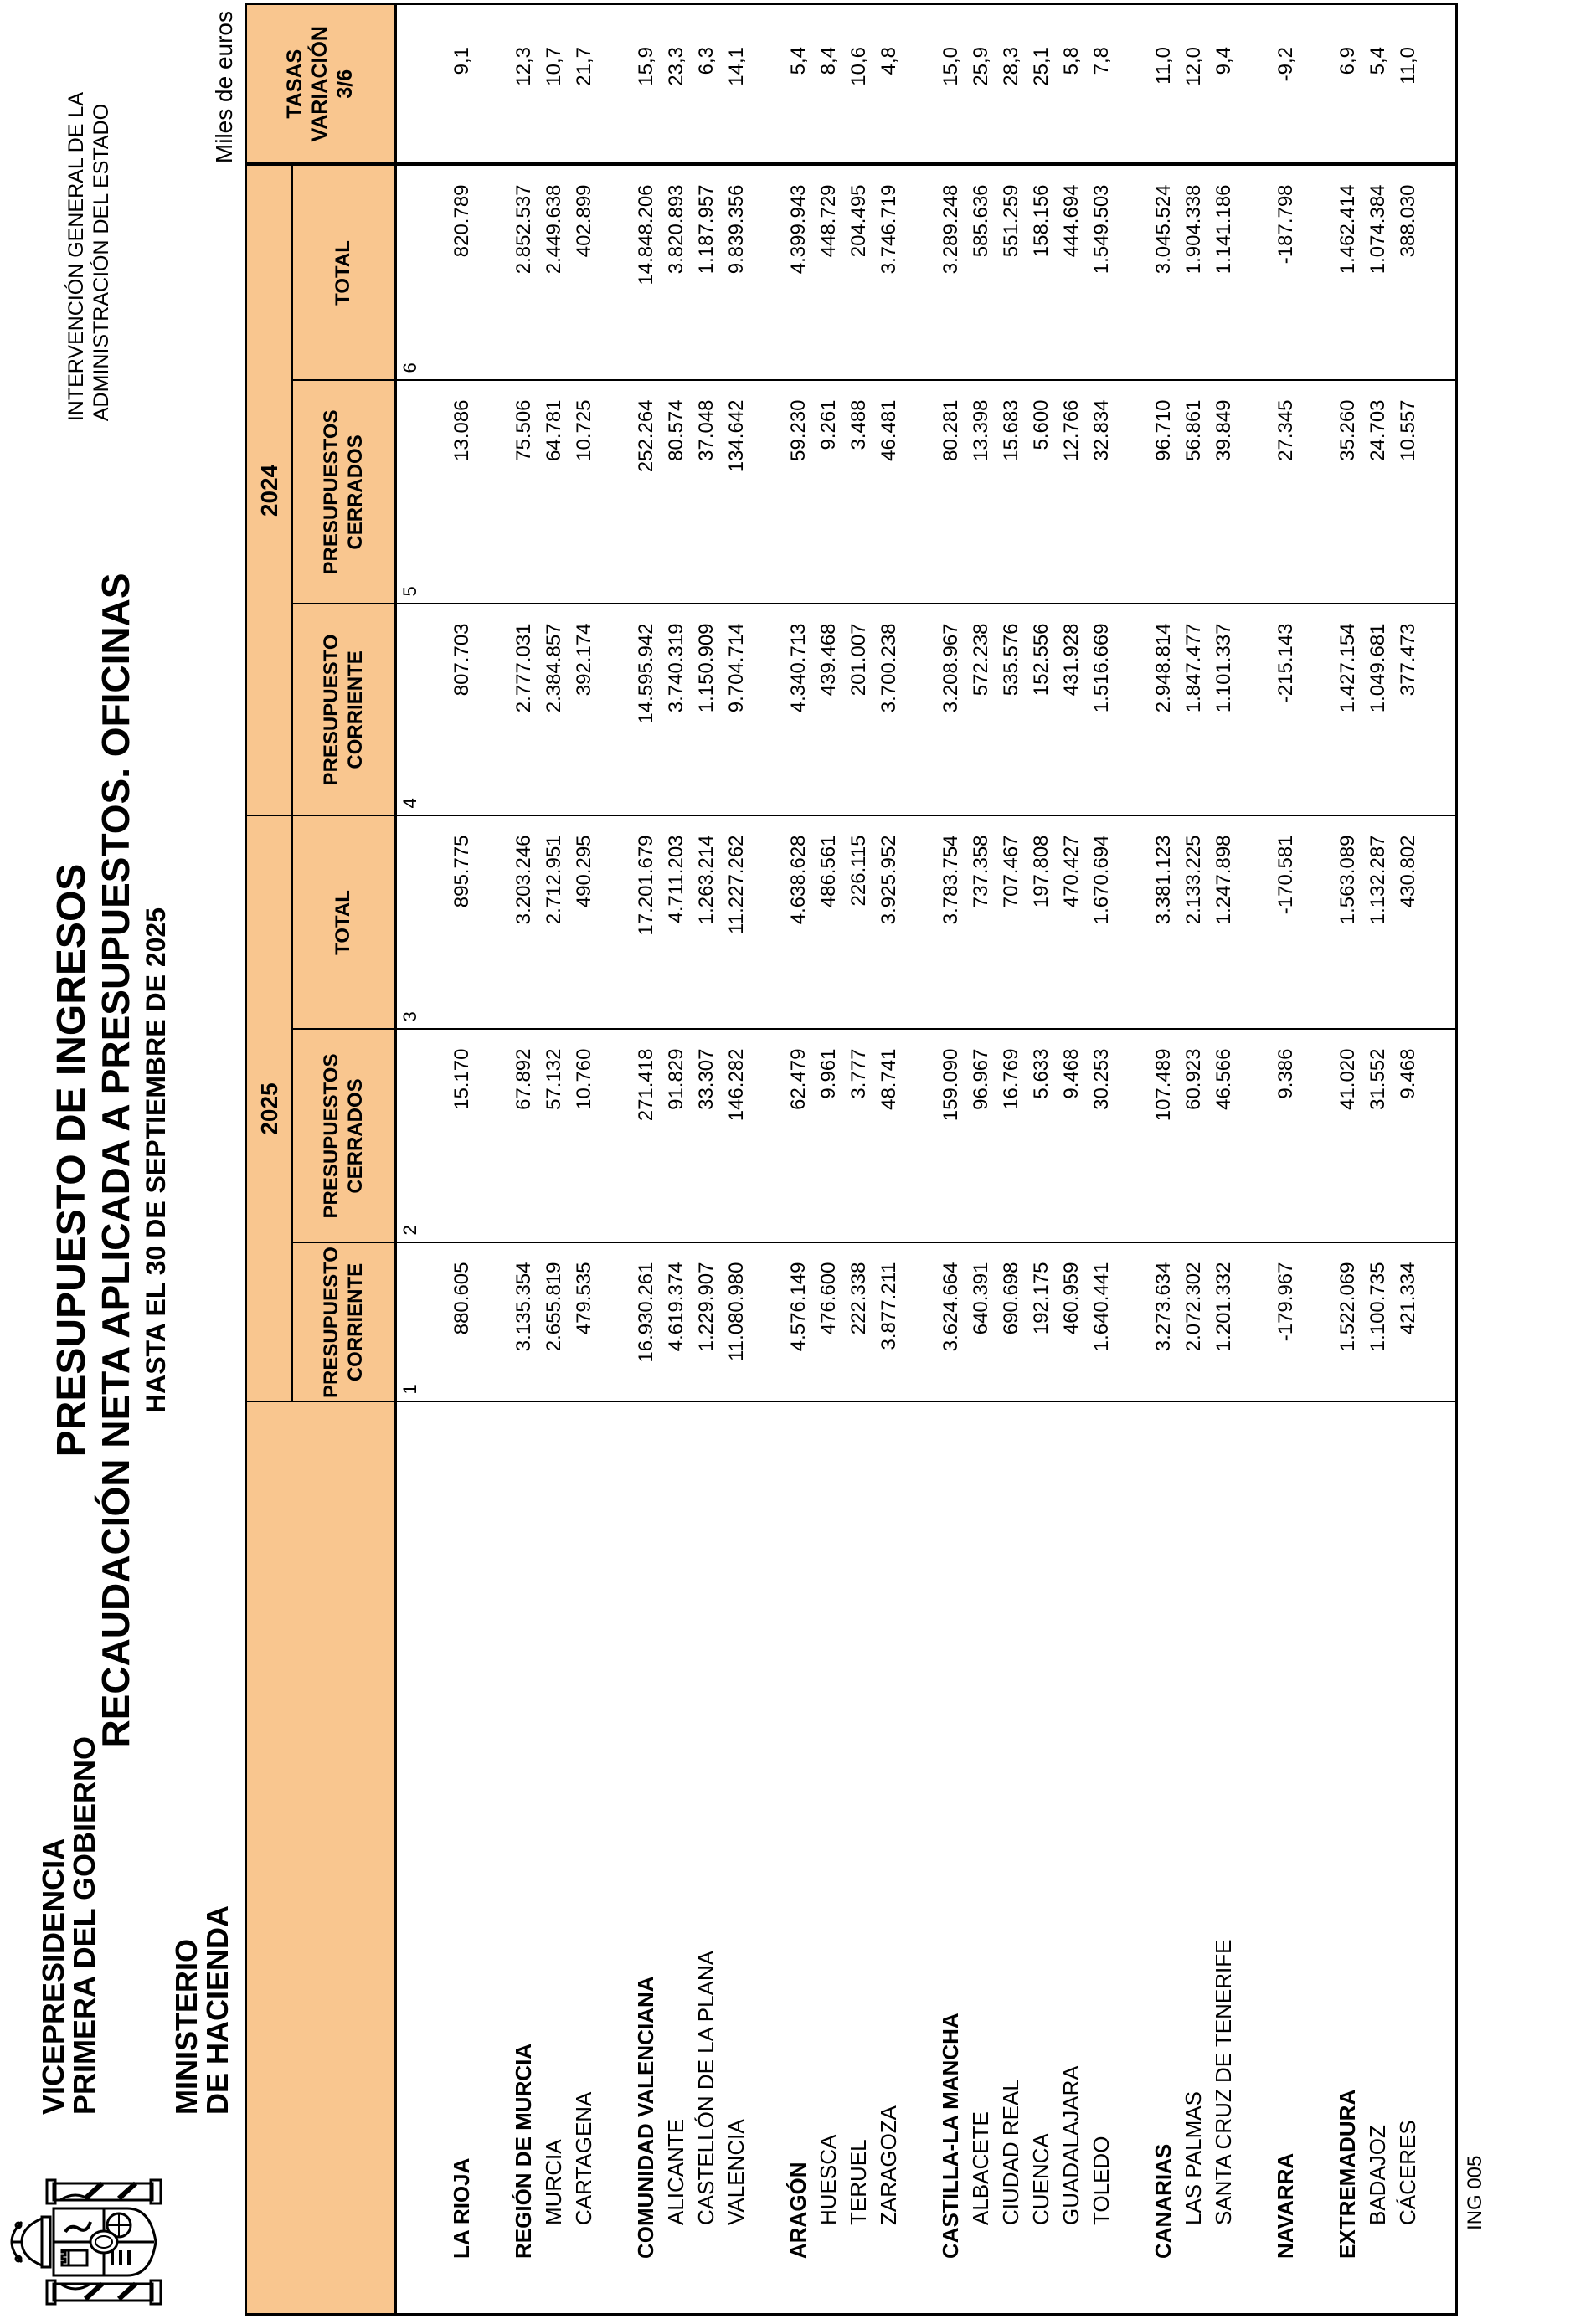  I want to click on value-cell: 2.384.857, so click(553, 710).